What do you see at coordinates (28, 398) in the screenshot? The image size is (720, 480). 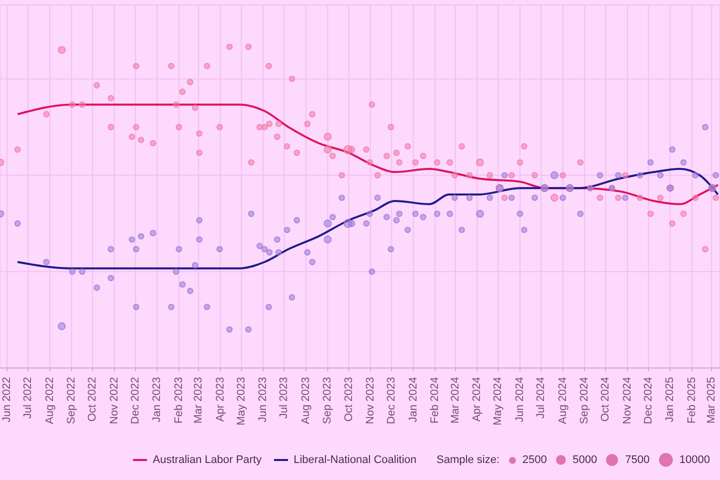 I see `x-tick-label: Jul 2022` at bounding box center [28, 398].